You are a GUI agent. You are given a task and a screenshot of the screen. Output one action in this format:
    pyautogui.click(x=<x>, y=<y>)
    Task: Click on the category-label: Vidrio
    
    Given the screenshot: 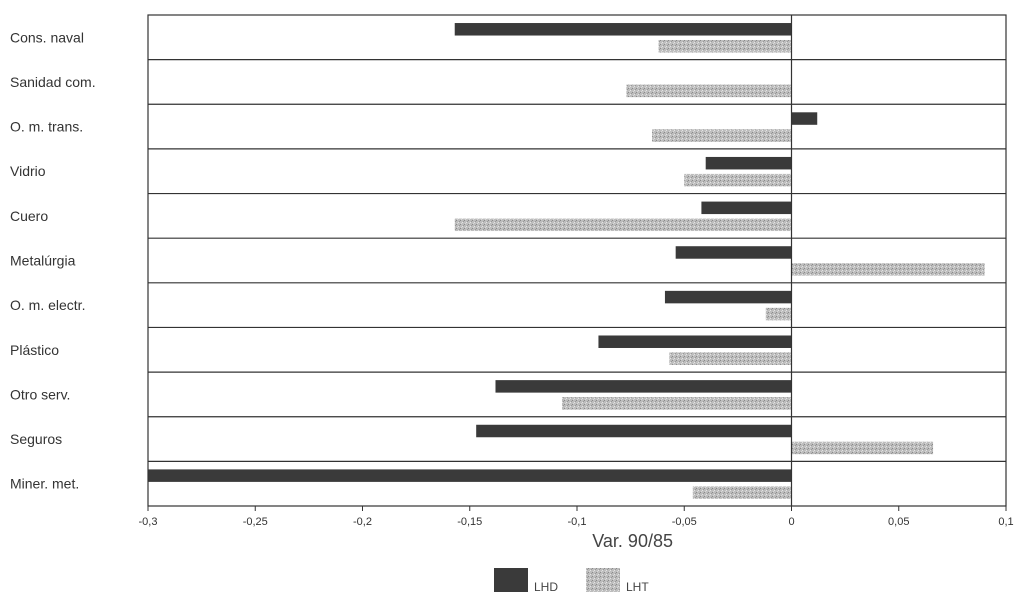 What is the action you would take?
    pyautogui.click(x=28, y=171)
    